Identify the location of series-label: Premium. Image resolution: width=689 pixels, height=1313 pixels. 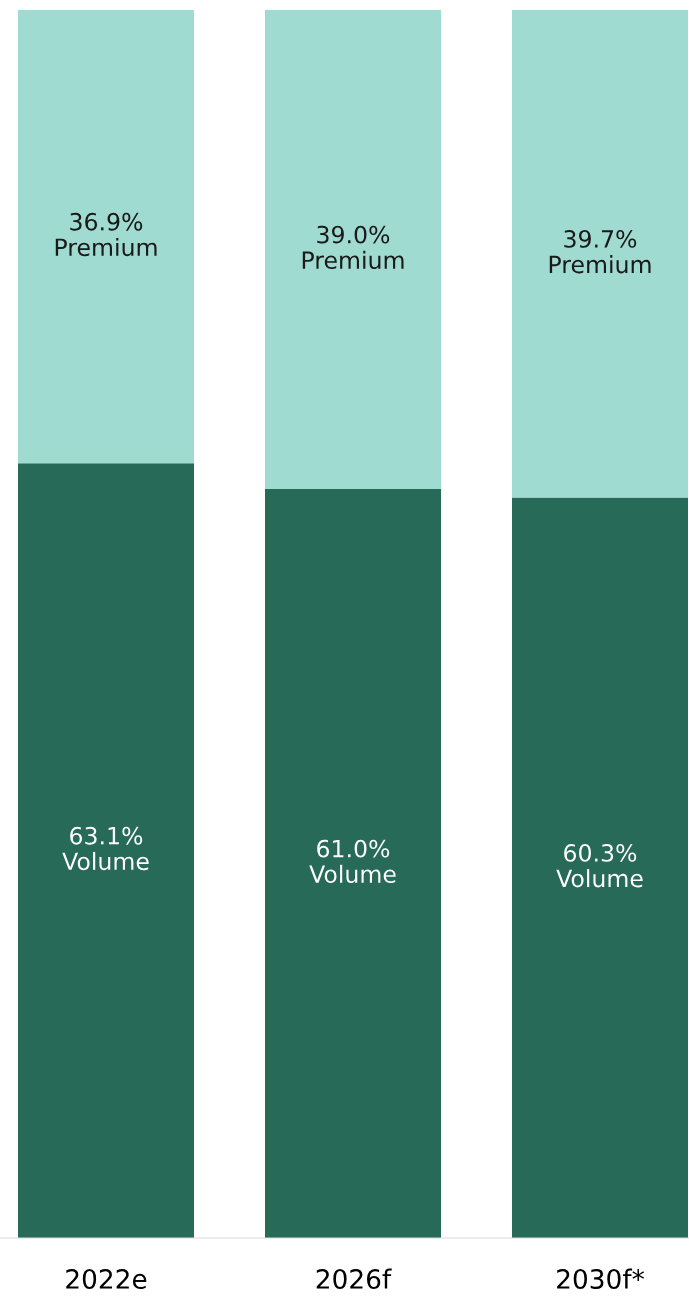
(106, 247).